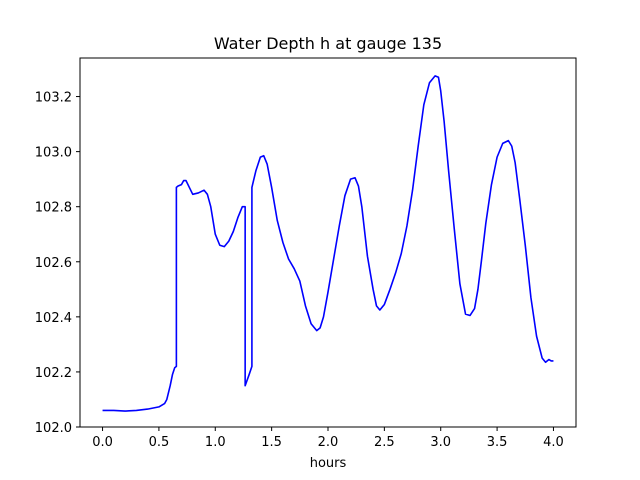 The image size is (640, 480). I want to click on y-axis: 102.0 102.2 102.4 102.6 102.8 103.0 103.2, so click(57, 263).